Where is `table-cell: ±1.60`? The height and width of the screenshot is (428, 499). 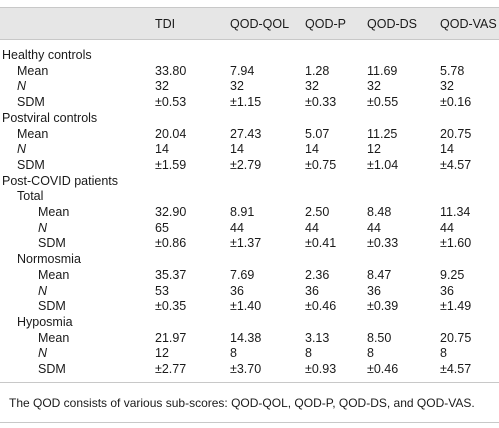 table-cell: ±1.60 is located at coordinates (456, 243).